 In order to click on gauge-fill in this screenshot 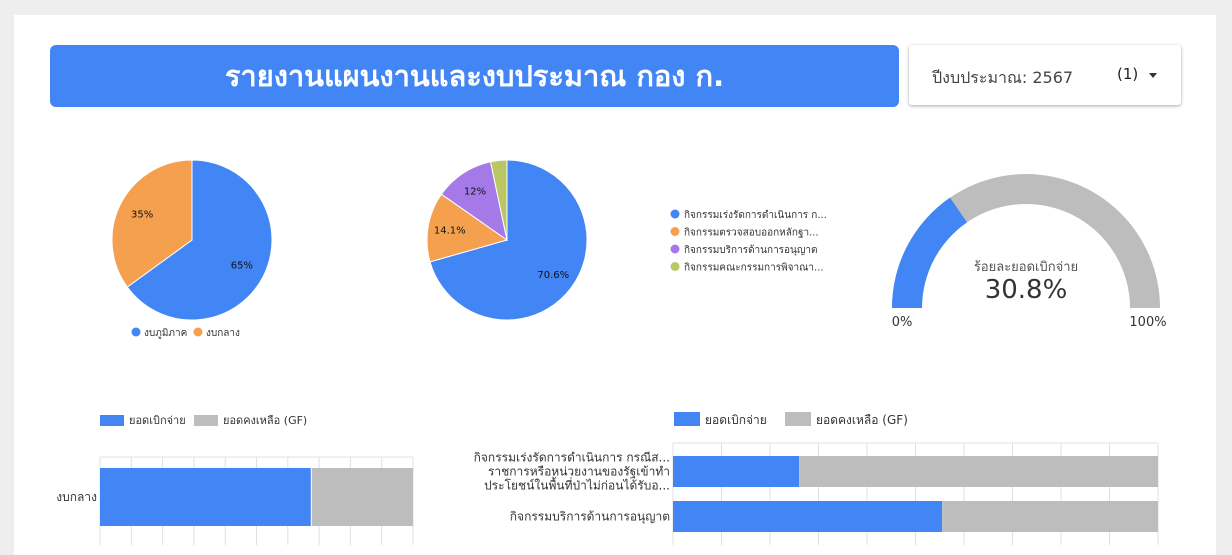, I will do `click(930, 252)`.